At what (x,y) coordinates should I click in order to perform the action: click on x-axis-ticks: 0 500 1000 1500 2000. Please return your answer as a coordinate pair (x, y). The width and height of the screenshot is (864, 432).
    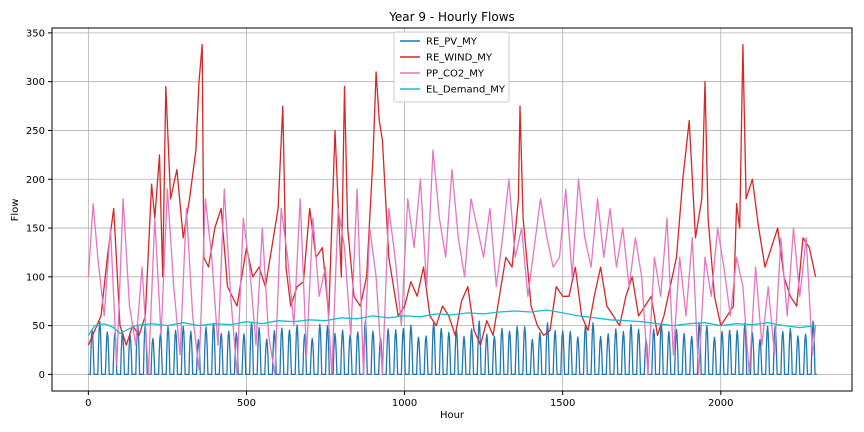
    Looking at the image, I should click on (409, 400).